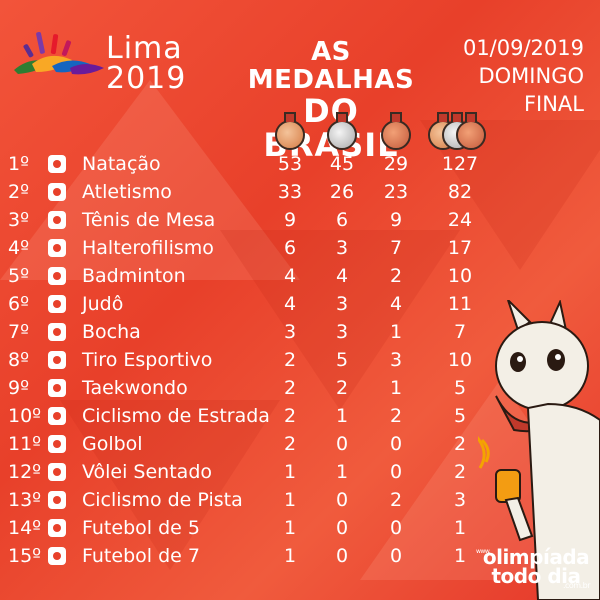 The image size is (600, 600). I want to click on table-row: 8º Tiro Esportivo 2 5 3 10, so click(300, 360).